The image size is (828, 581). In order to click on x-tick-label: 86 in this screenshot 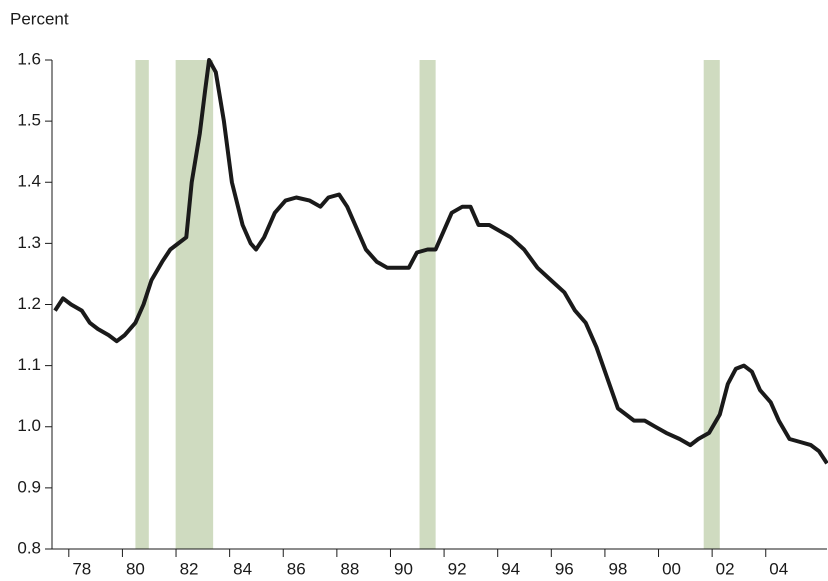, I will do `click(296, 568)`.